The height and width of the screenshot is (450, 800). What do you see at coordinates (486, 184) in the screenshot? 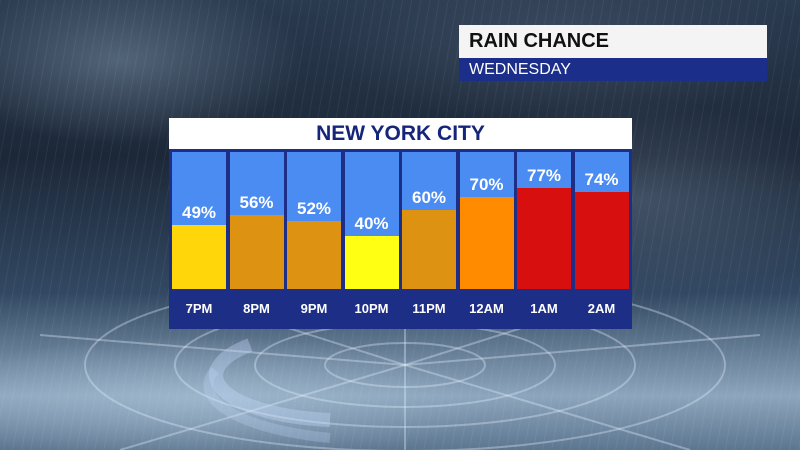
I see `bar-value-label: 70%` at bounding box center [486, 184].